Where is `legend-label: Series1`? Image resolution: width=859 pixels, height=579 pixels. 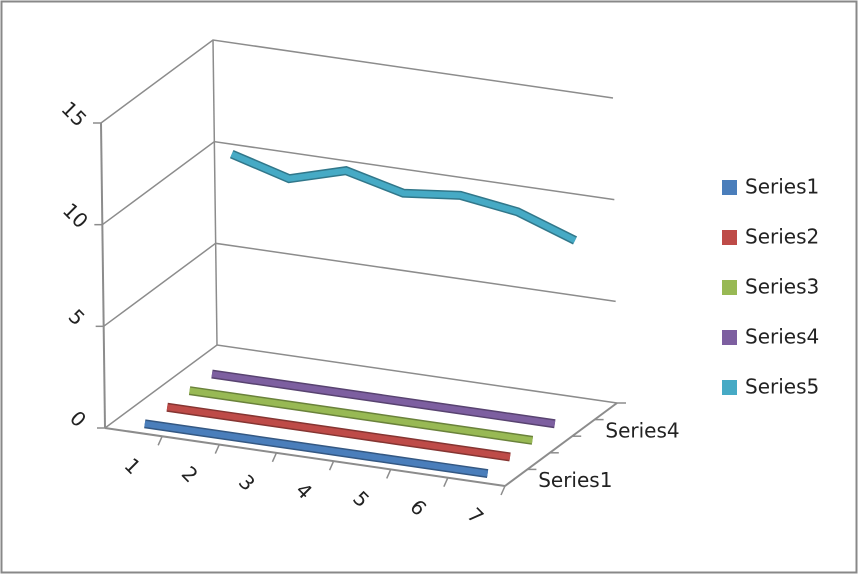
legend-label: Series1 is located at coordinates (782, 187).